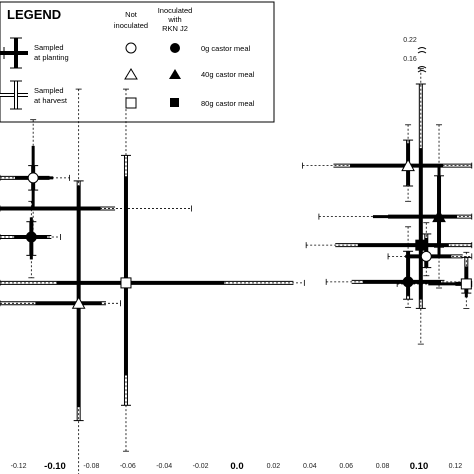  What do you see at coordinates (175, 48) in the screenshot?
I see `legend-circle-filled-icon` at bounding box center [175, 48].